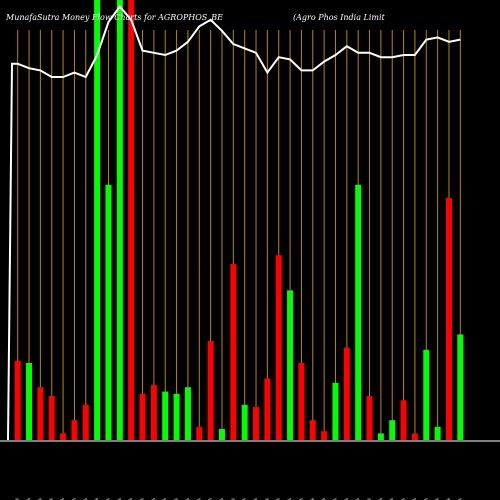 This screenshot has height=500, width=500. Describe the element at coordinates (28, 499) in the screenshot. I see `x-tick-label: 0.76 FNC%%` at that location.